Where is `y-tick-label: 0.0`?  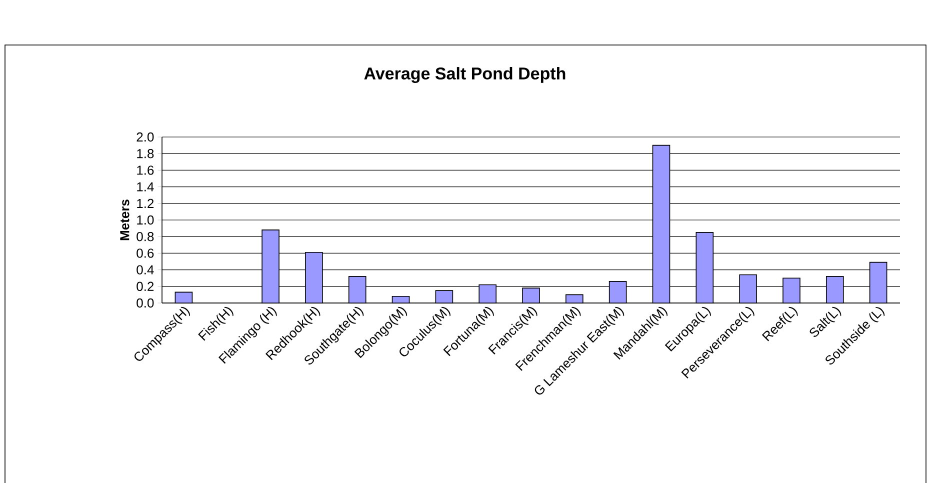
y-tick-label: 0.0 is located at coordinates (145, 303).